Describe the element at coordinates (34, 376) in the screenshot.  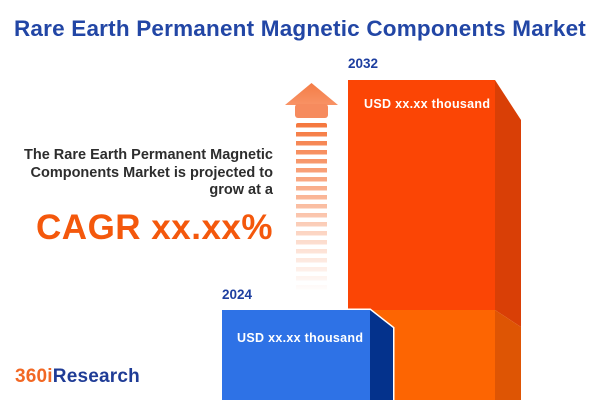
I see `logo-360i: 360i` at that location.